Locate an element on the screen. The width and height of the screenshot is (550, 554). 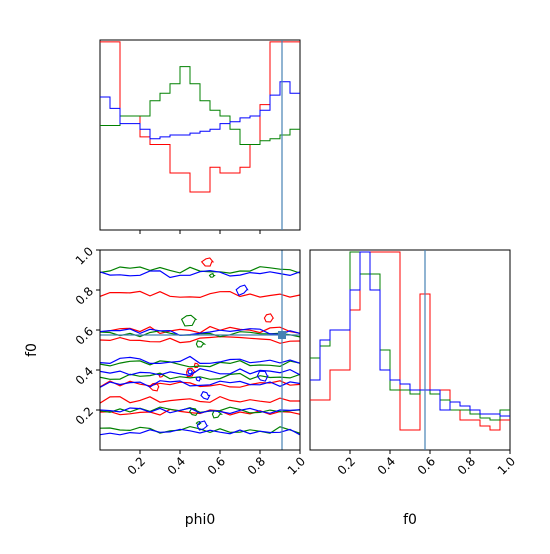
hist-phi0-series-green is located at coordinates (200, 105).